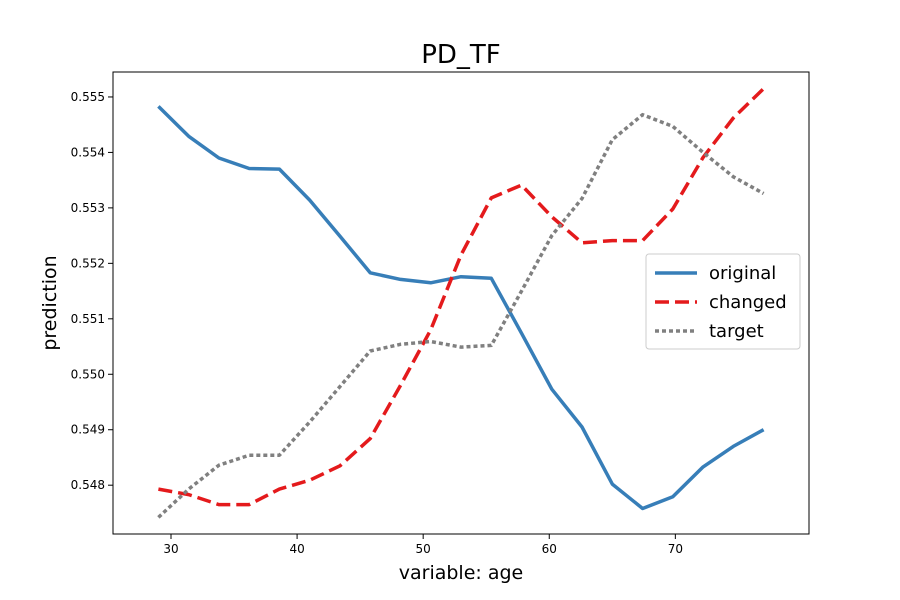 The height and width of the screenshot is (600, 900). I want to click on y-tick-label: 0.554, so click(88, 152).